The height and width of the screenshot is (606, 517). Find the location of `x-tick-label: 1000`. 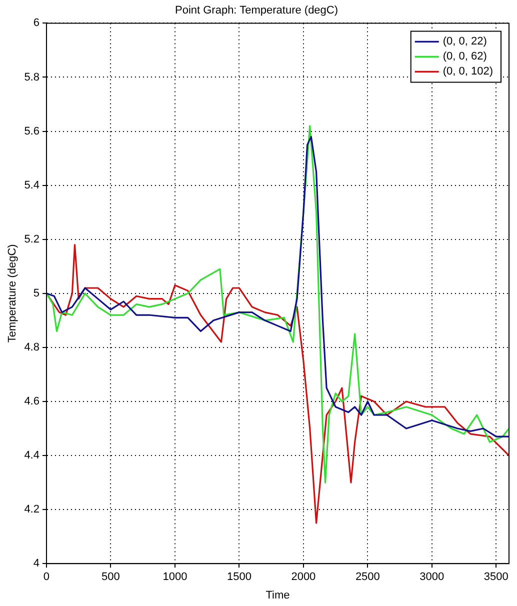

x-tick-label: 1000 is located at coordinates (175, 577).